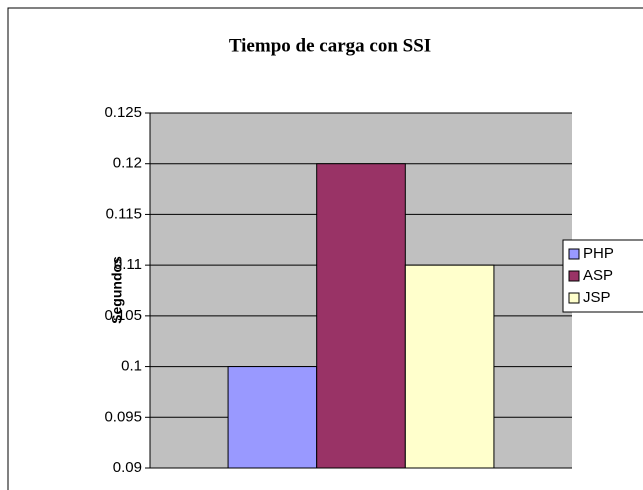  I want to click on legend-label: JSP, so click(597, 297).